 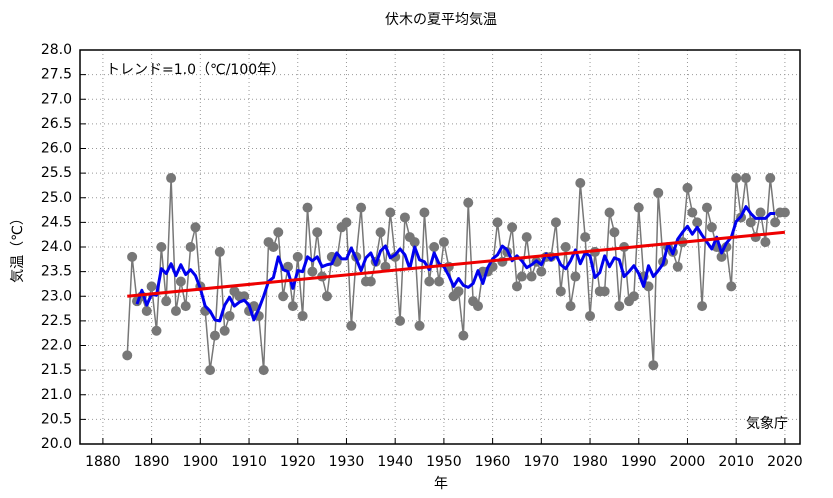 What do you see at coordinates (639, 462) in the screenshot?
I see `x-tick-label: 1990` at bounding box center [639, 462].